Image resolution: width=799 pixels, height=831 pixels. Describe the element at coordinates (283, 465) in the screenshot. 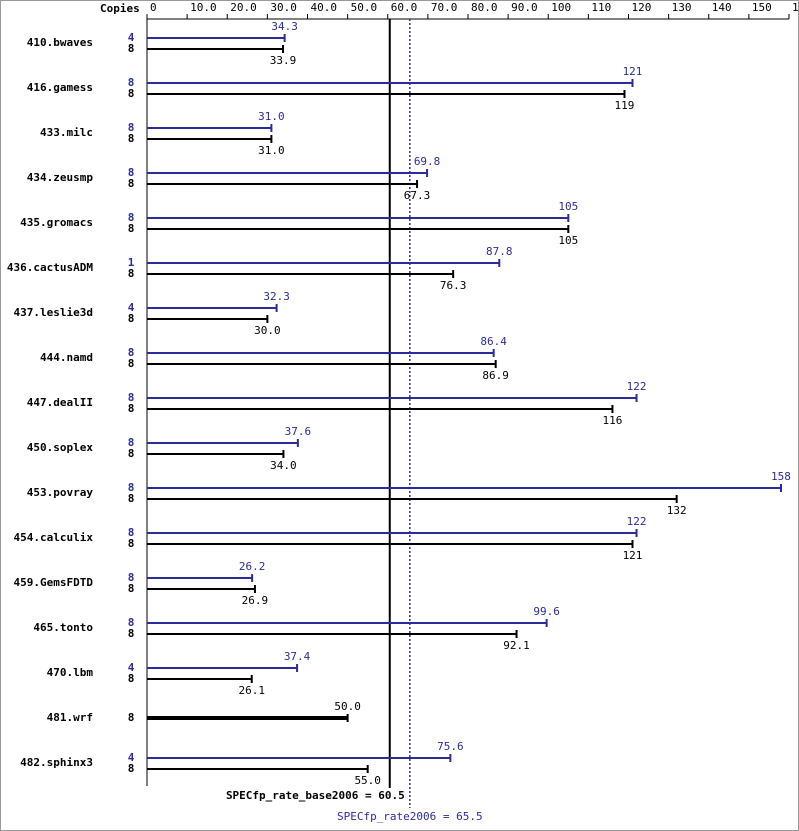

I see `value-label: 34.0` at that location.